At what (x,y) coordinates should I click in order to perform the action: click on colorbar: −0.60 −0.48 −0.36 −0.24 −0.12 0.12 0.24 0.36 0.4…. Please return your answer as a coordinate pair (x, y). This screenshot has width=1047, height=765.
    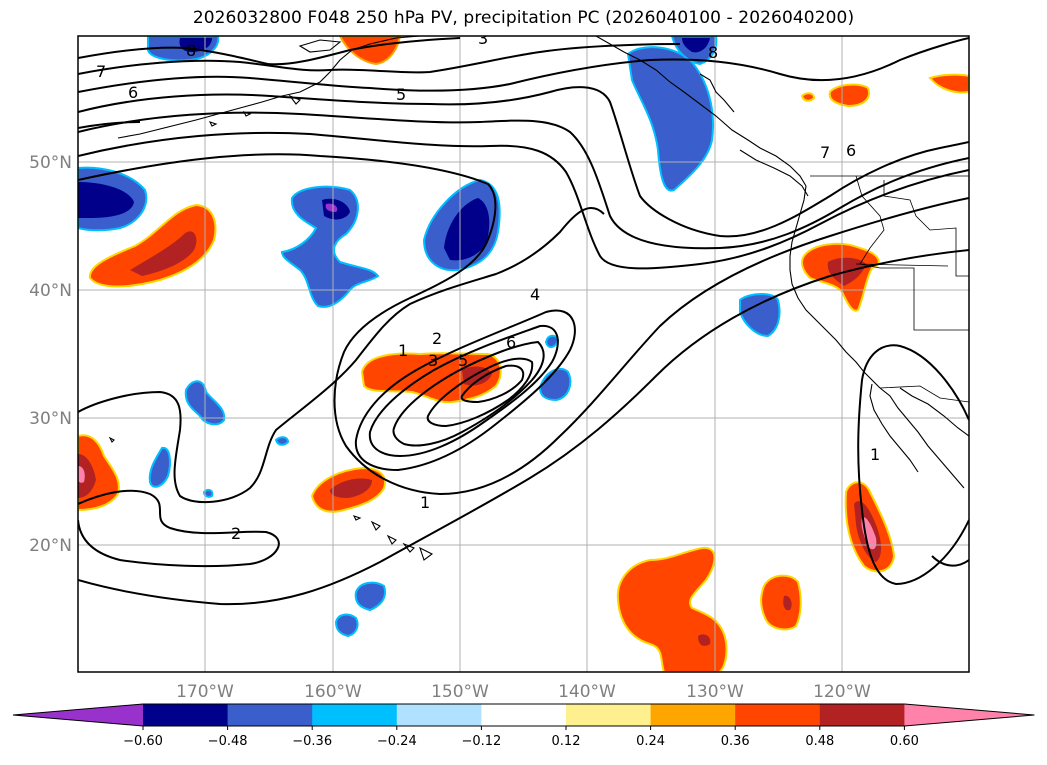
    Looking at the image, I should click on (523, 726).